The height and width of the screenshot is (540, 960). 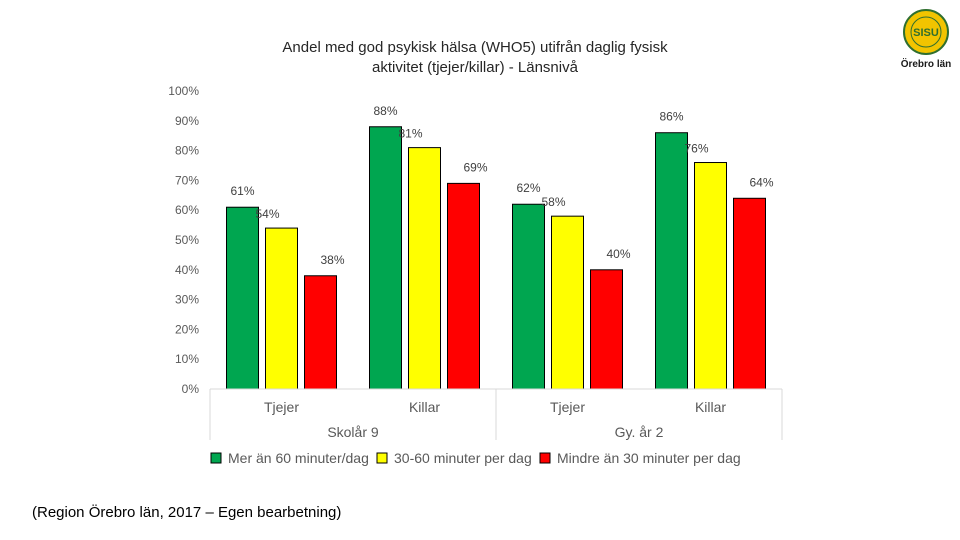 What do you see at coordinates (696, 149) in the screenshot?
I see `data-label: 76%` at bounding box center [696, 149].